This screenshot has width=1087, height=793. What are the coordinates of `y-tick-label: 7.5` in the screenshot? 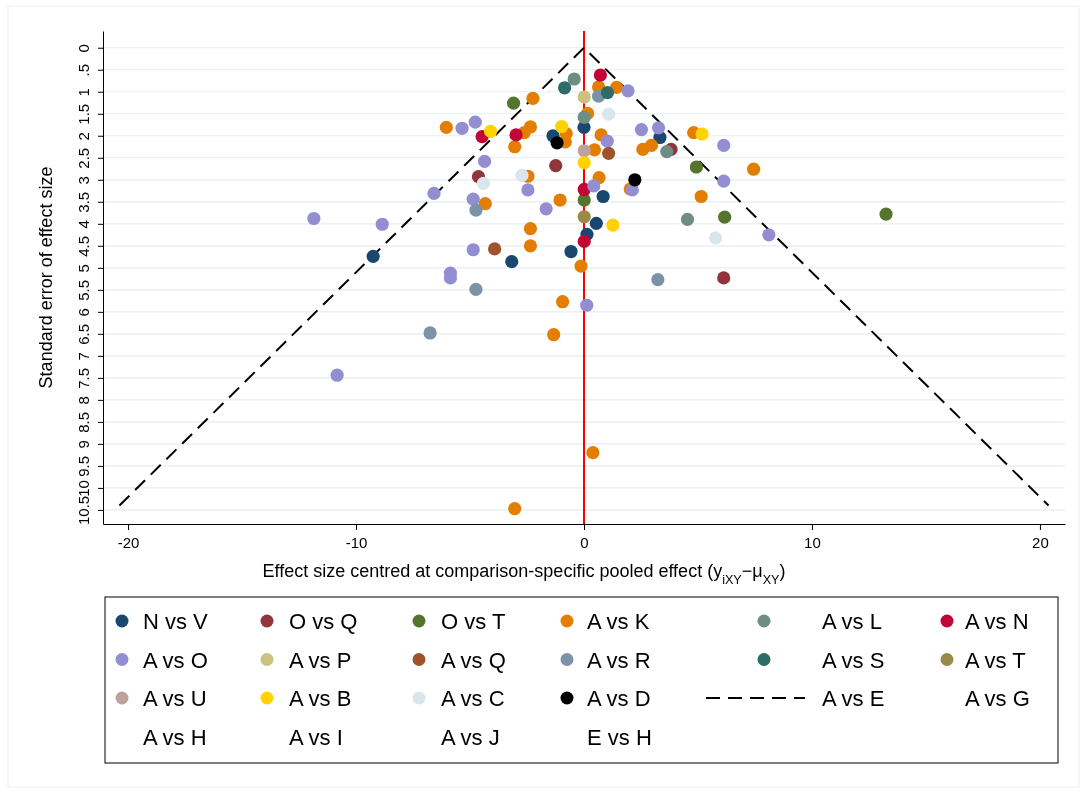 It's located at (83, 378).